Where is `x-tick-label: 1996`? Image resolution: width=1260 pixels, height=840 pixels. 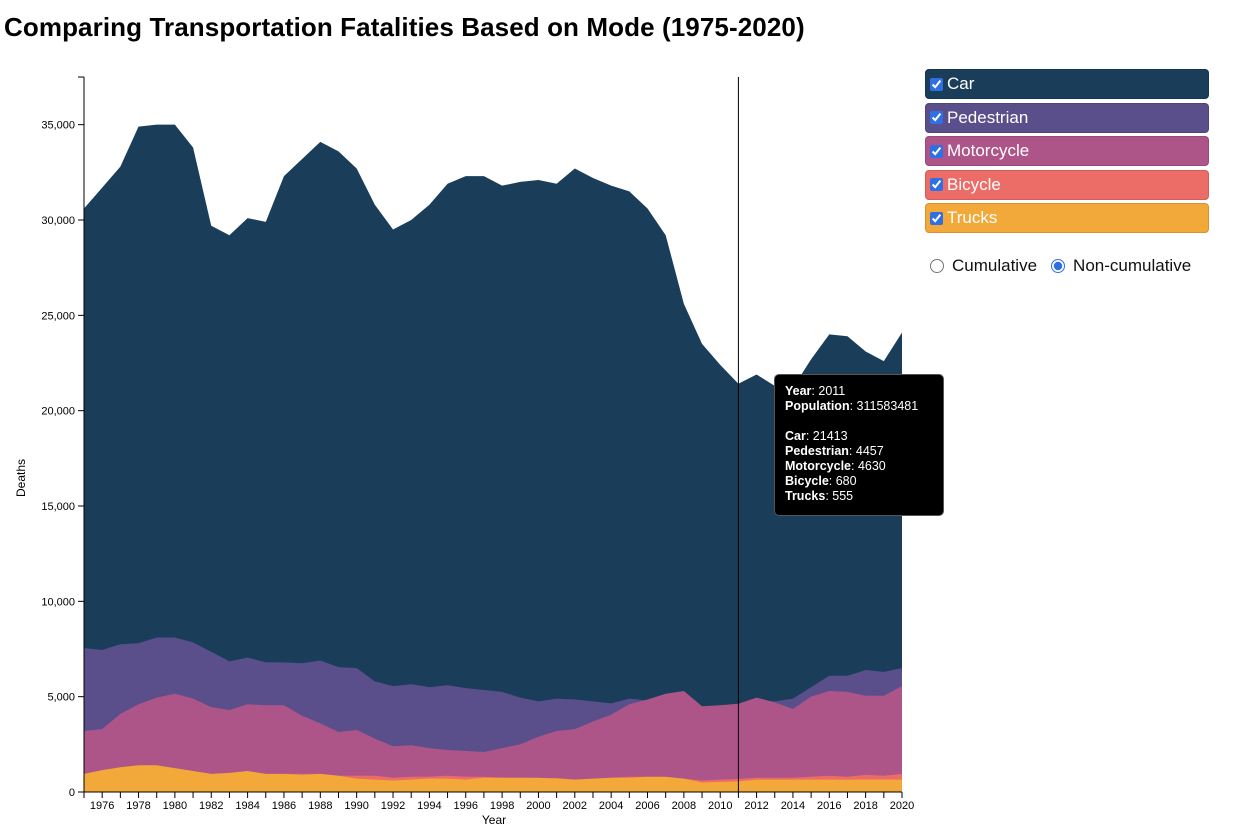 x-tick-label: 1996 is located at coordinates (465, 806).